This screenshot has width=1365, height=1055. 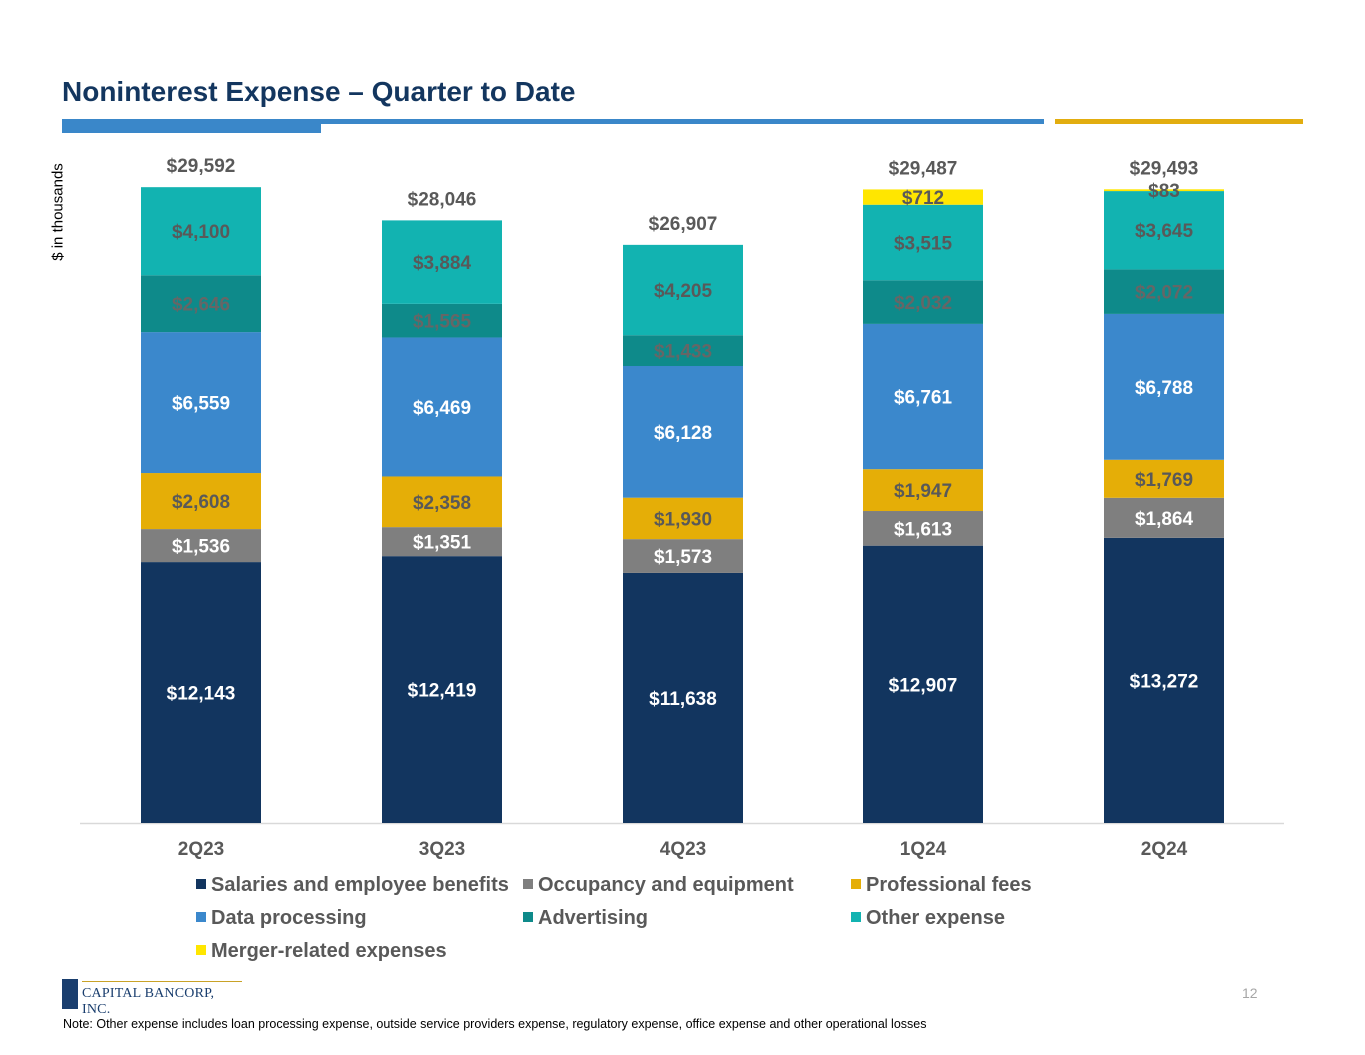 I want to click on bar-segment-2q23-other-expense, so click(x=201, y=231).